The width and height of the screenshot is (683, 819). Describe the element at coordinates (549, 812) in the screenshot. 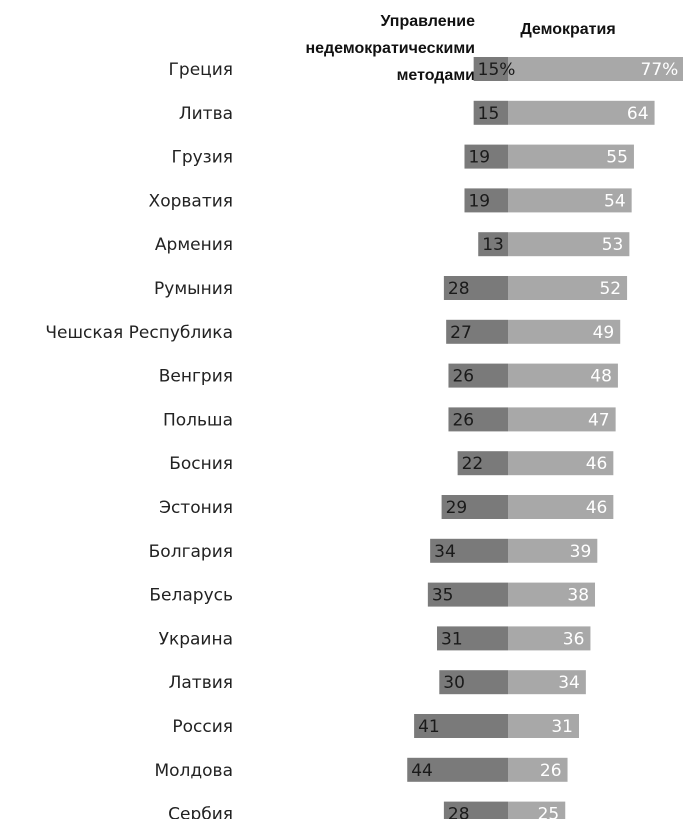

I see `value-label-democracy: 25` at that location.